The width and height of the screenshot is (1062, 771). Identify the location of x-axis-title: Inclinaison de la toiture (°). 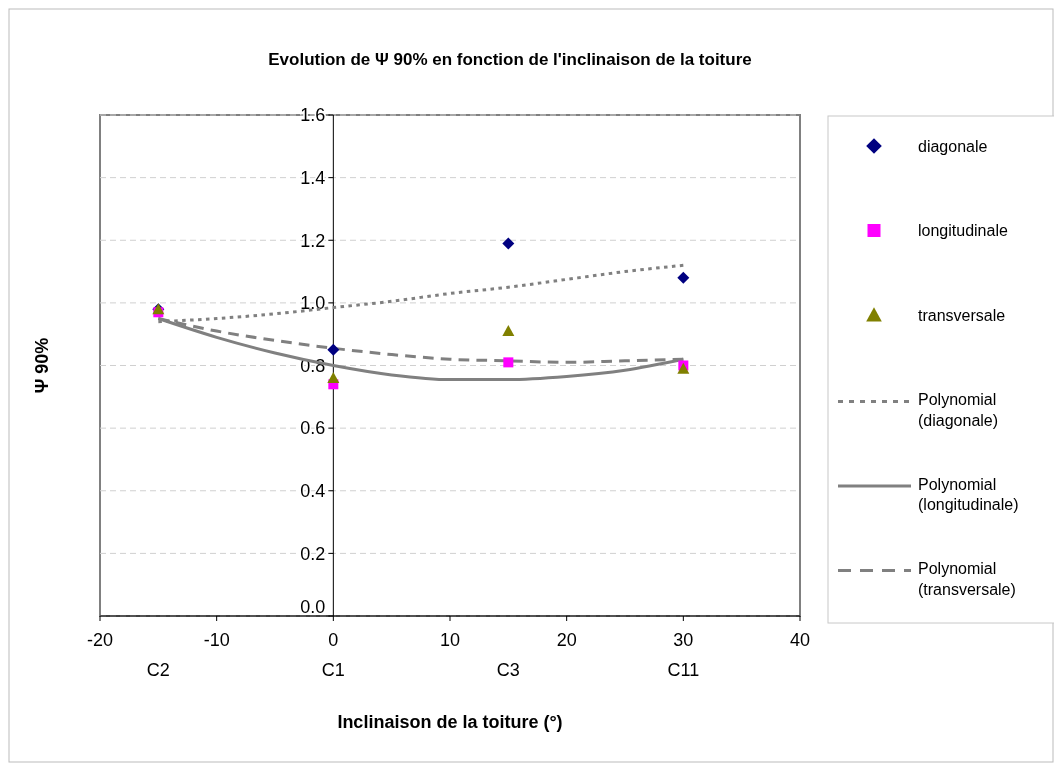
(450, 722).